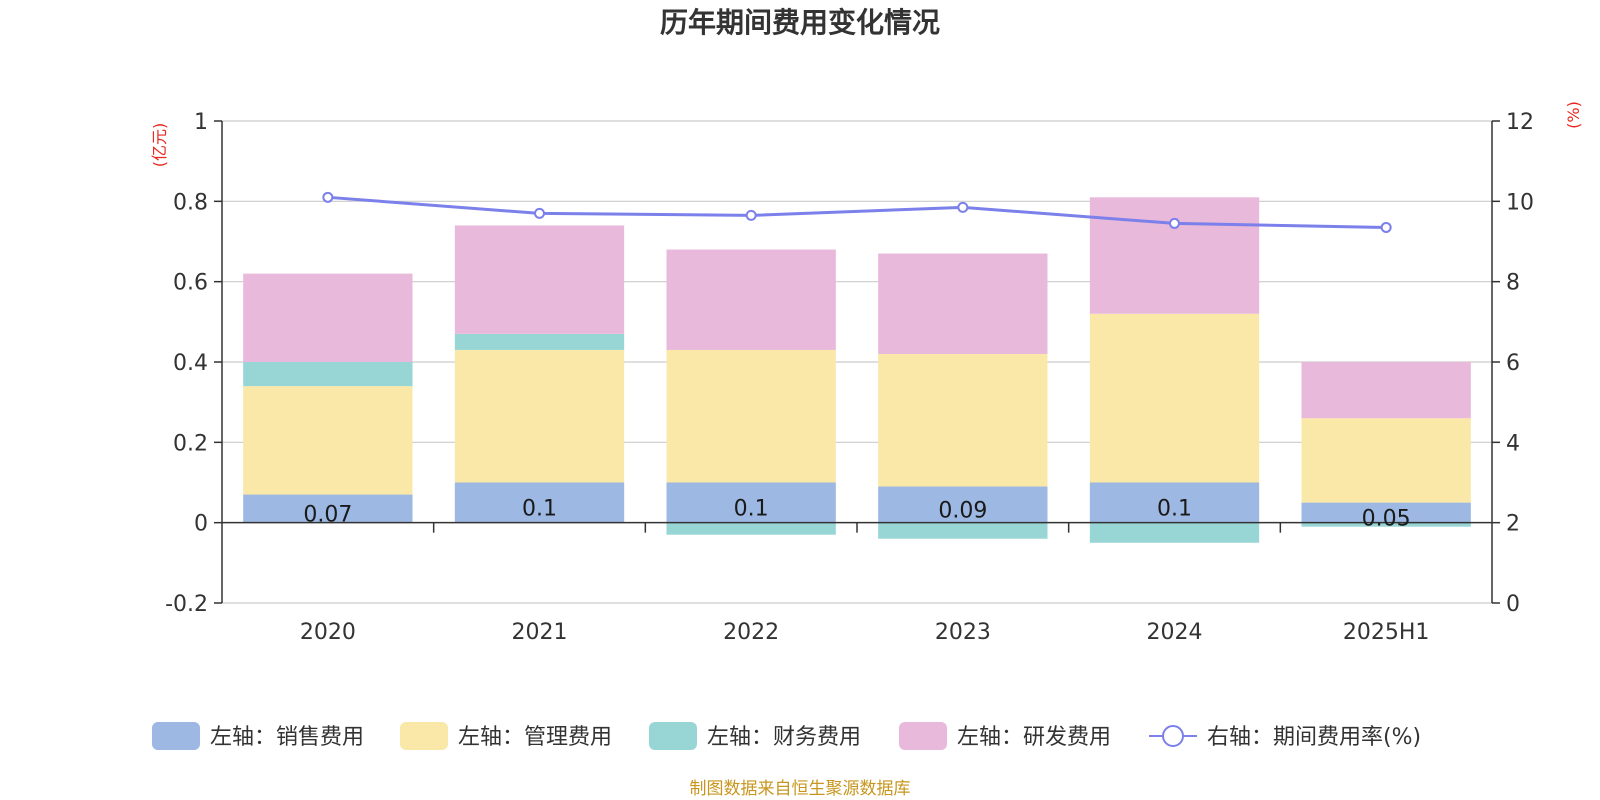 Image resolution: width=1600 pixels, height=800 pixels. I want to click on bar-3-2020, so click(328, 374).